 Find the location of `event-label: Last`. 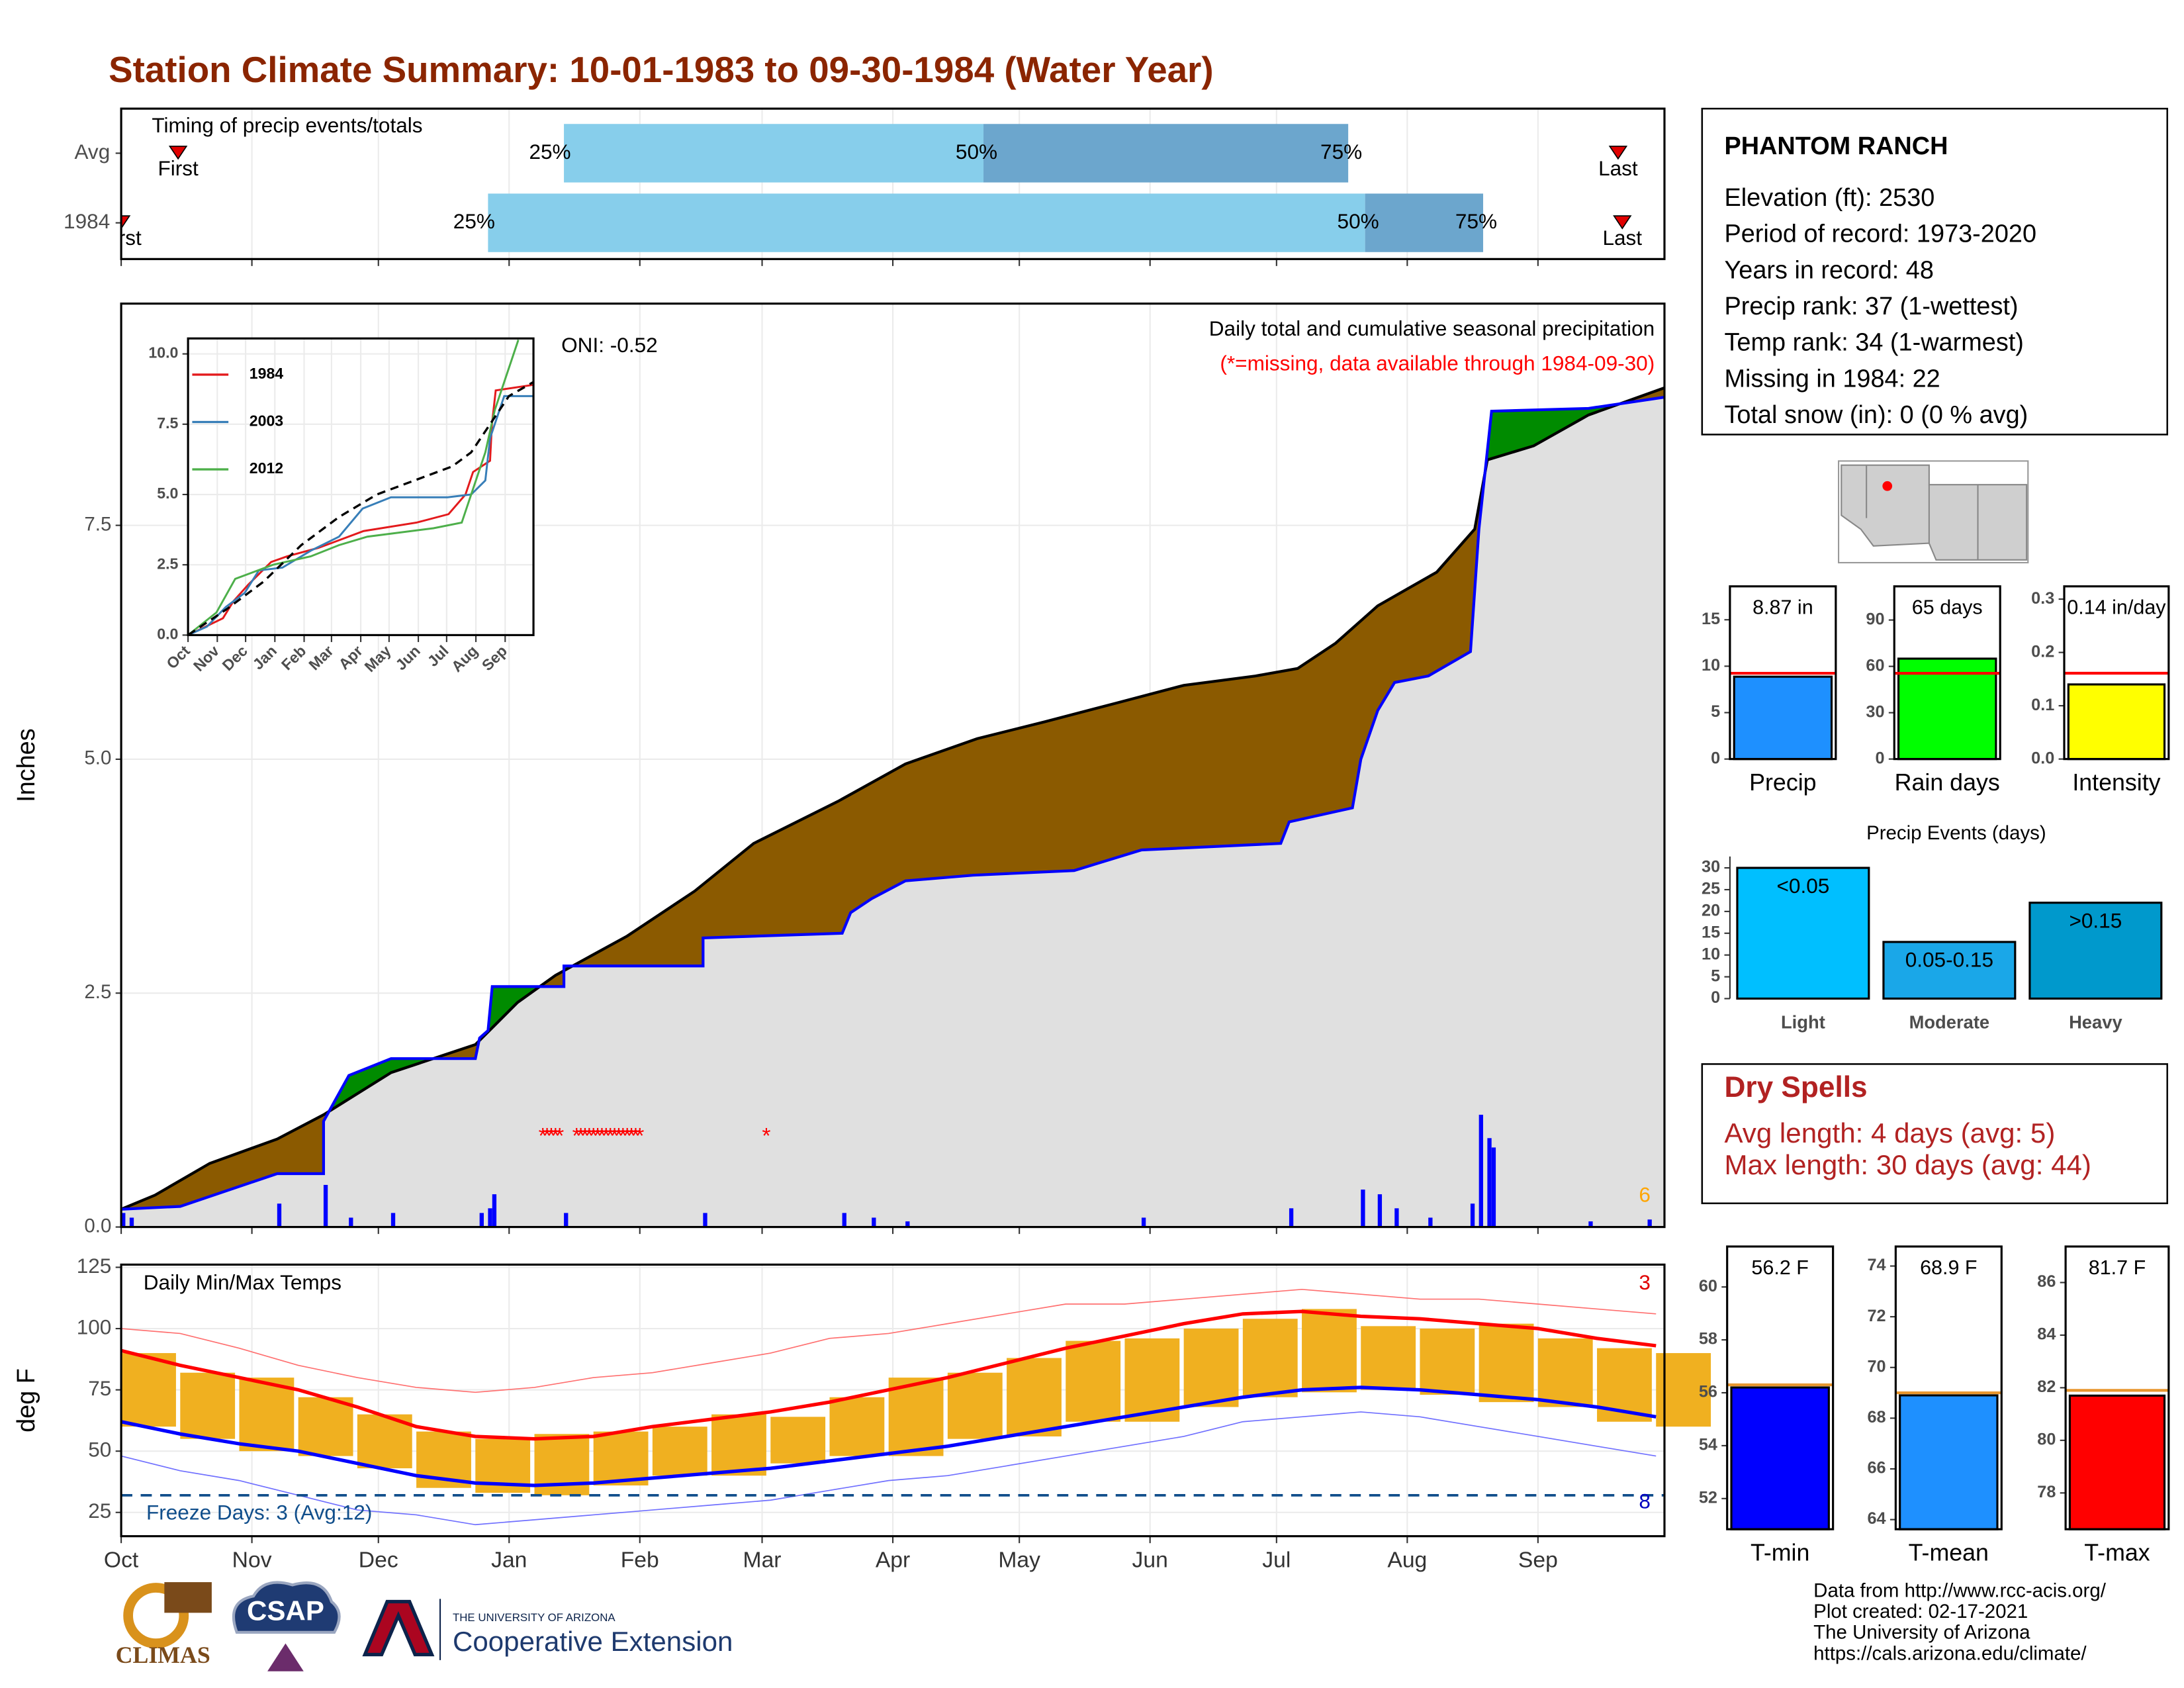

event-label: Last is located at coordinates (1618, 168).